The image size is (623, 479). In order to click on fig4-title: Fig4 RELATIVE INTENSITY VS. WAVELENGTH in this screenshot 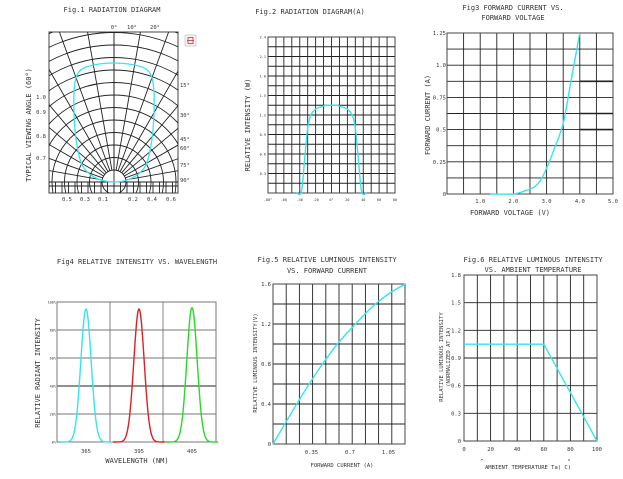, I will do `click(137, 262)`.